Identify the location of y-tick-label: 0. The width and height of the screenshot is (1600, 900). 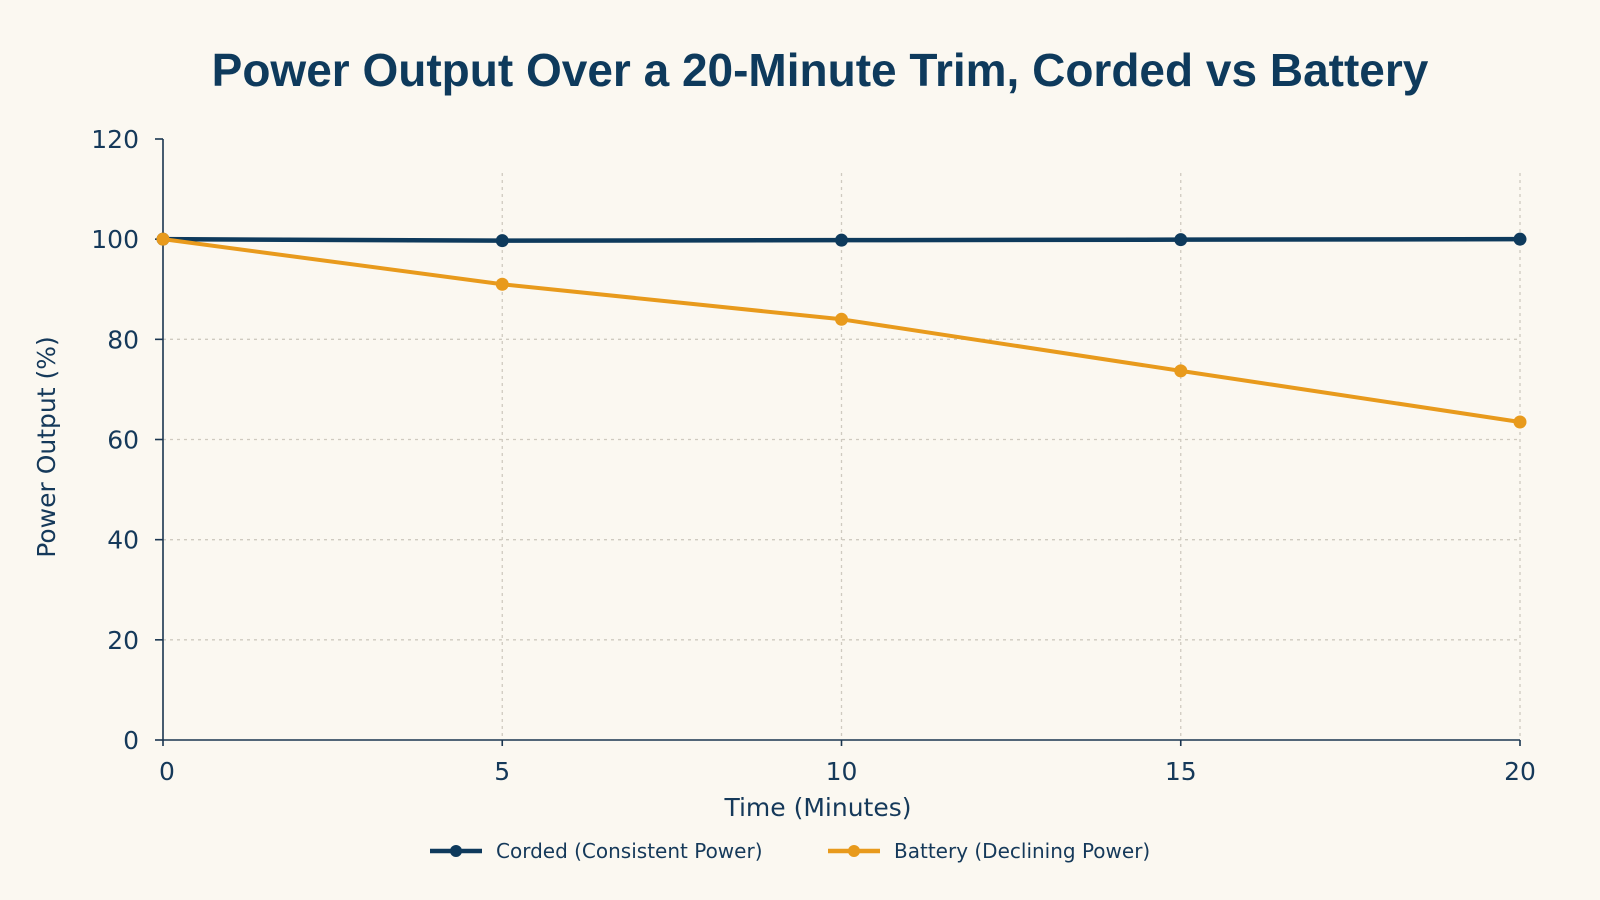
(131, 740).